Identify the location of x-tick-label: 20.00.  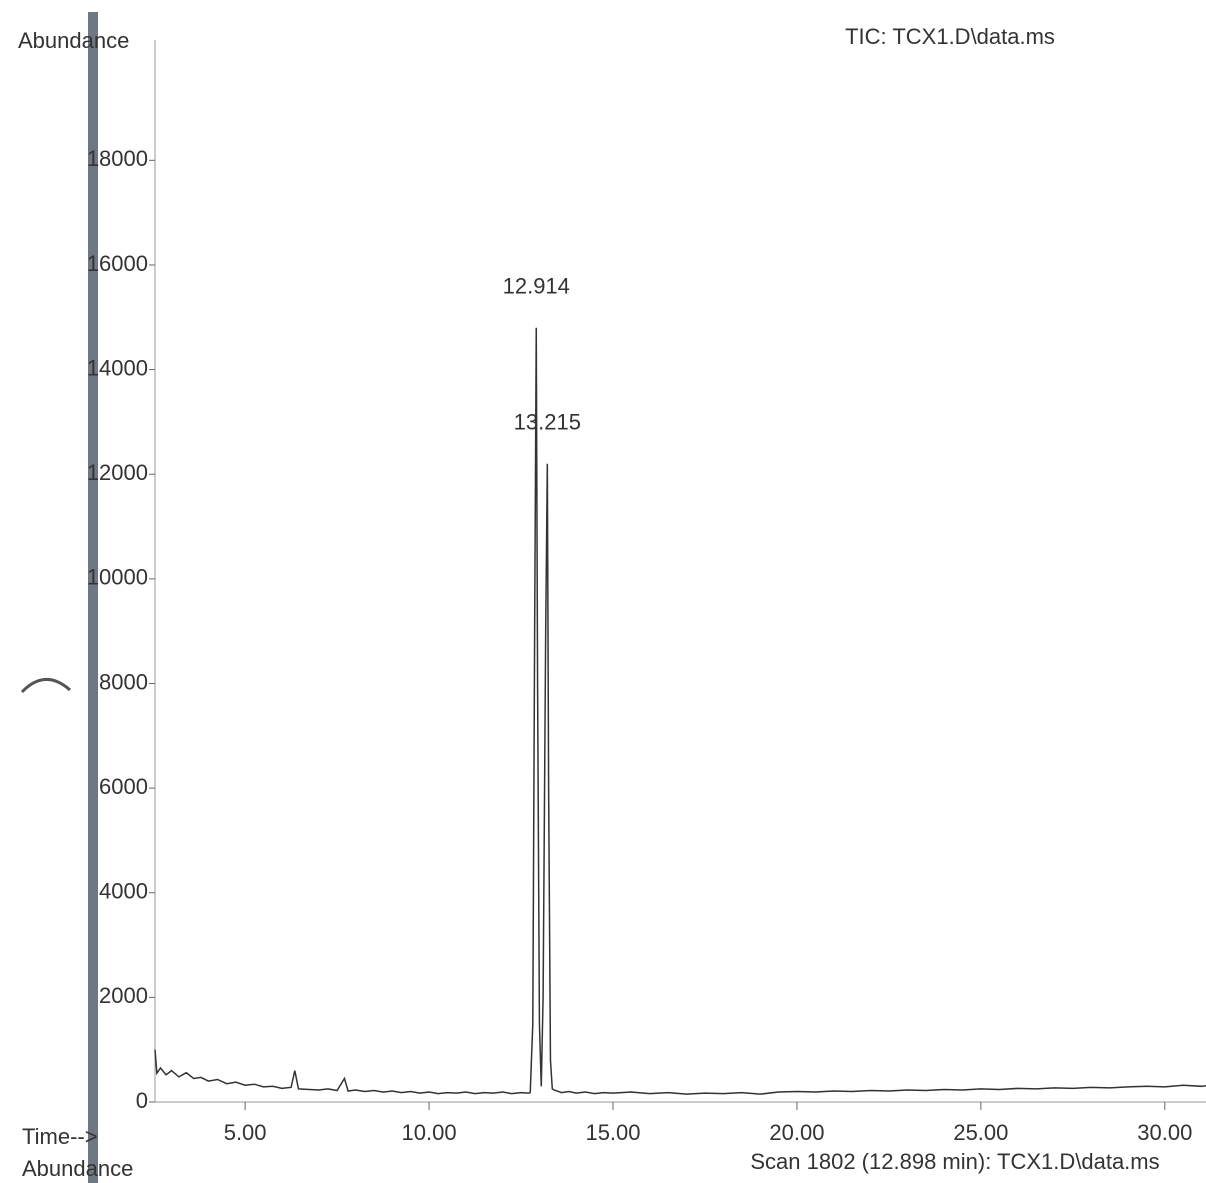
(796, 1132).